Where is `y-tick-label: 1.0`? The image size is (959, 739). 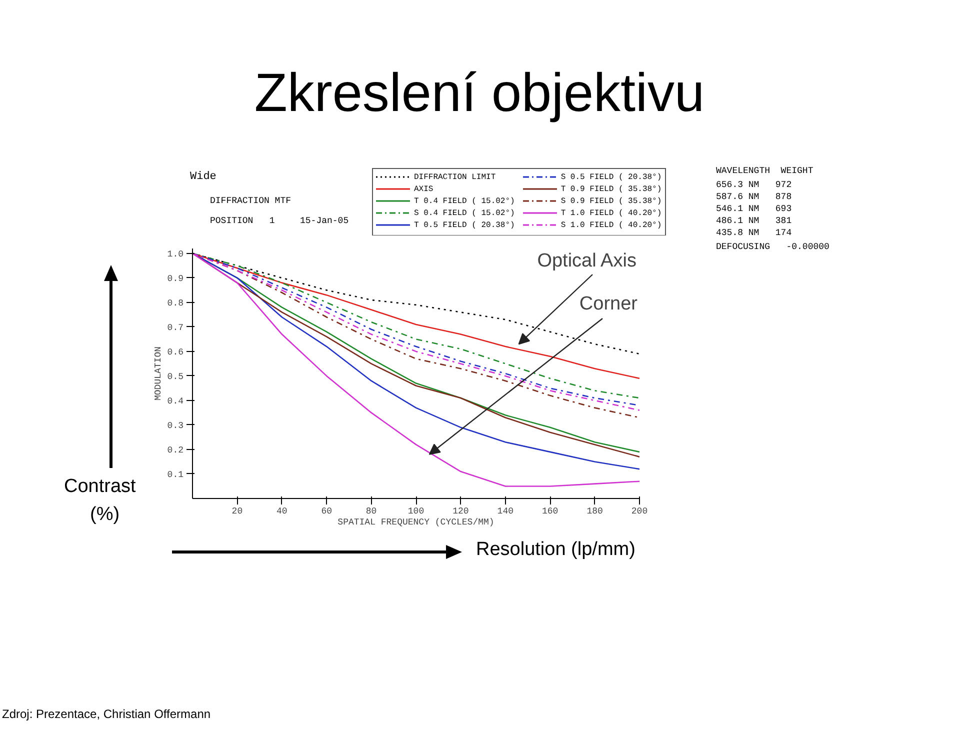
y-tick-label: 1.0 is located at coordinates (175, 254).